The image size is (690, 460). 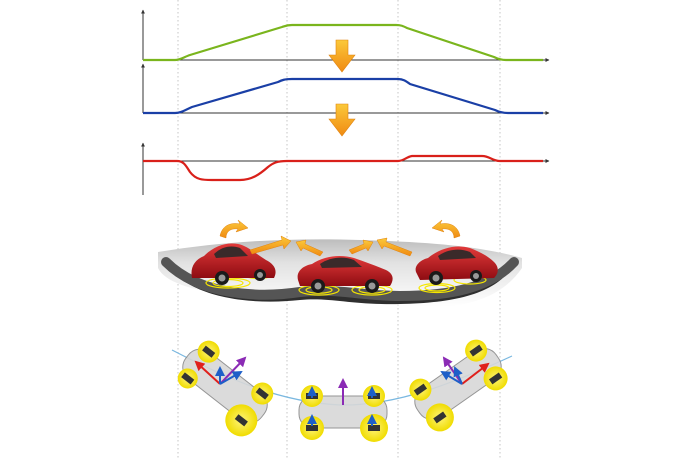 I want to click on top-view-scene, so click(x=342, y=390).